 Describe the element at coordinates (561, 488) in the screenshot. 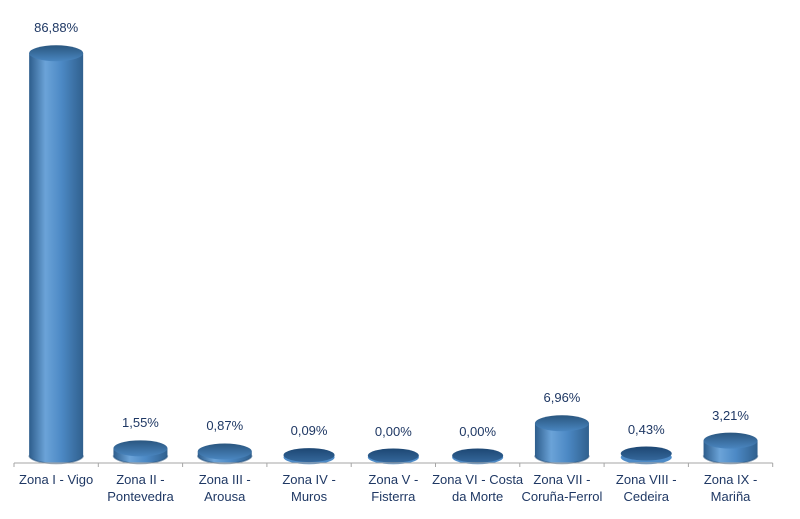

I see `category-label-zona-vii-coru-a-ferrol: Zona VII - Coruña-Ferrol` at that location.